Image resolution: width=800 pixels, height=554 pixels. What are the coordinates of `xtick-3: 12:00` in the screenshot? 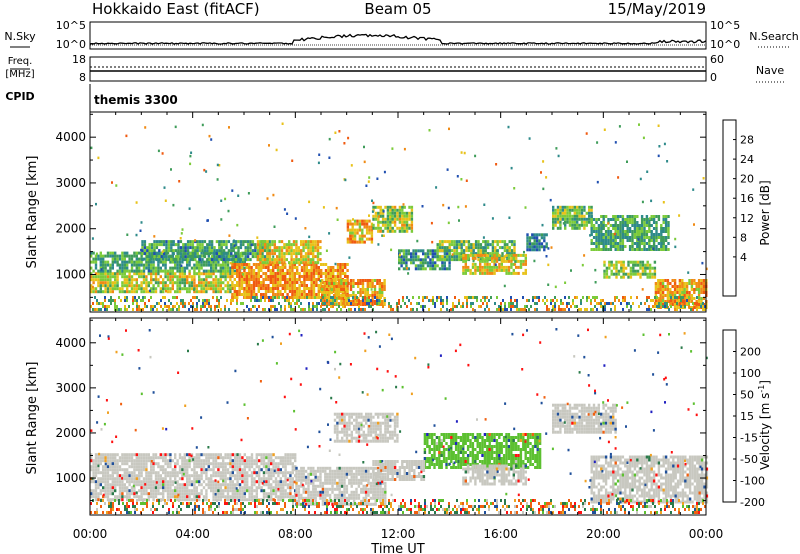 It's located at (398, 534).